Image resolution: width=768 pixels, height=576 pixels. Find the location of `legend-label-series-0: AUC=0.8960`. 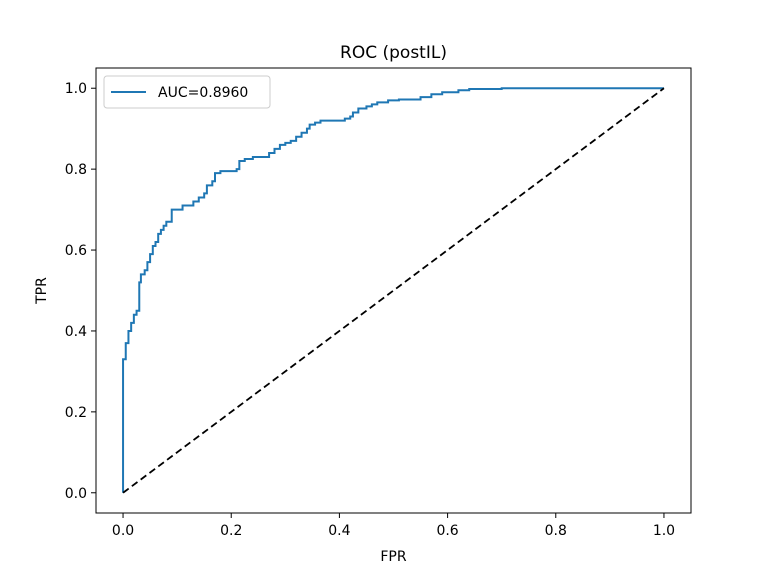

legend-label-series-0: AUC=0.8960 is located at coordinates (203, 93).